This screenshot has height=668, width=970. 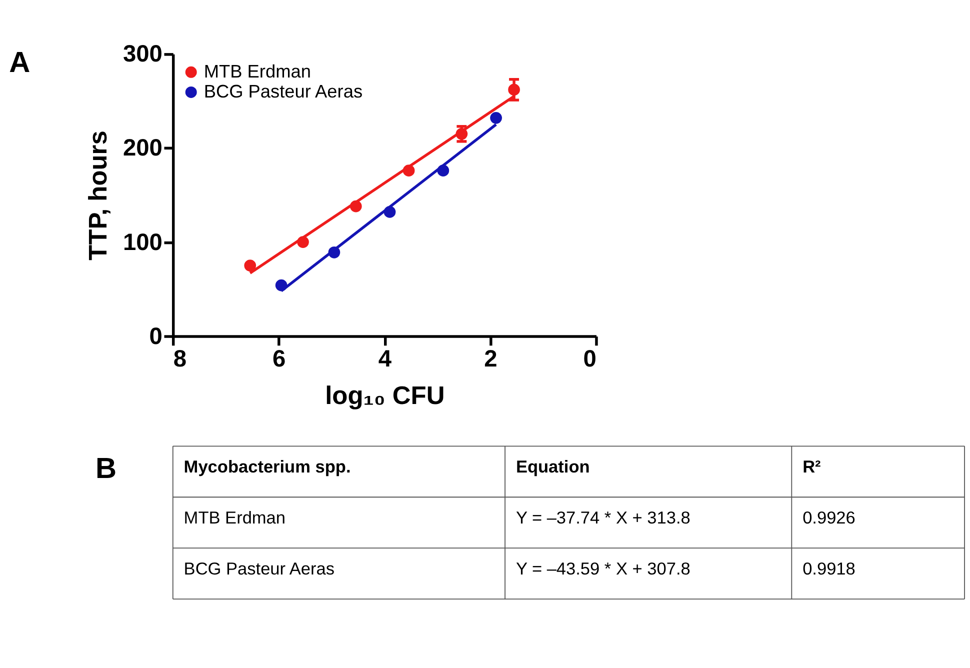 I want to click on x-axis-title: log₁₀ CFU, so click(x=385, y=396).